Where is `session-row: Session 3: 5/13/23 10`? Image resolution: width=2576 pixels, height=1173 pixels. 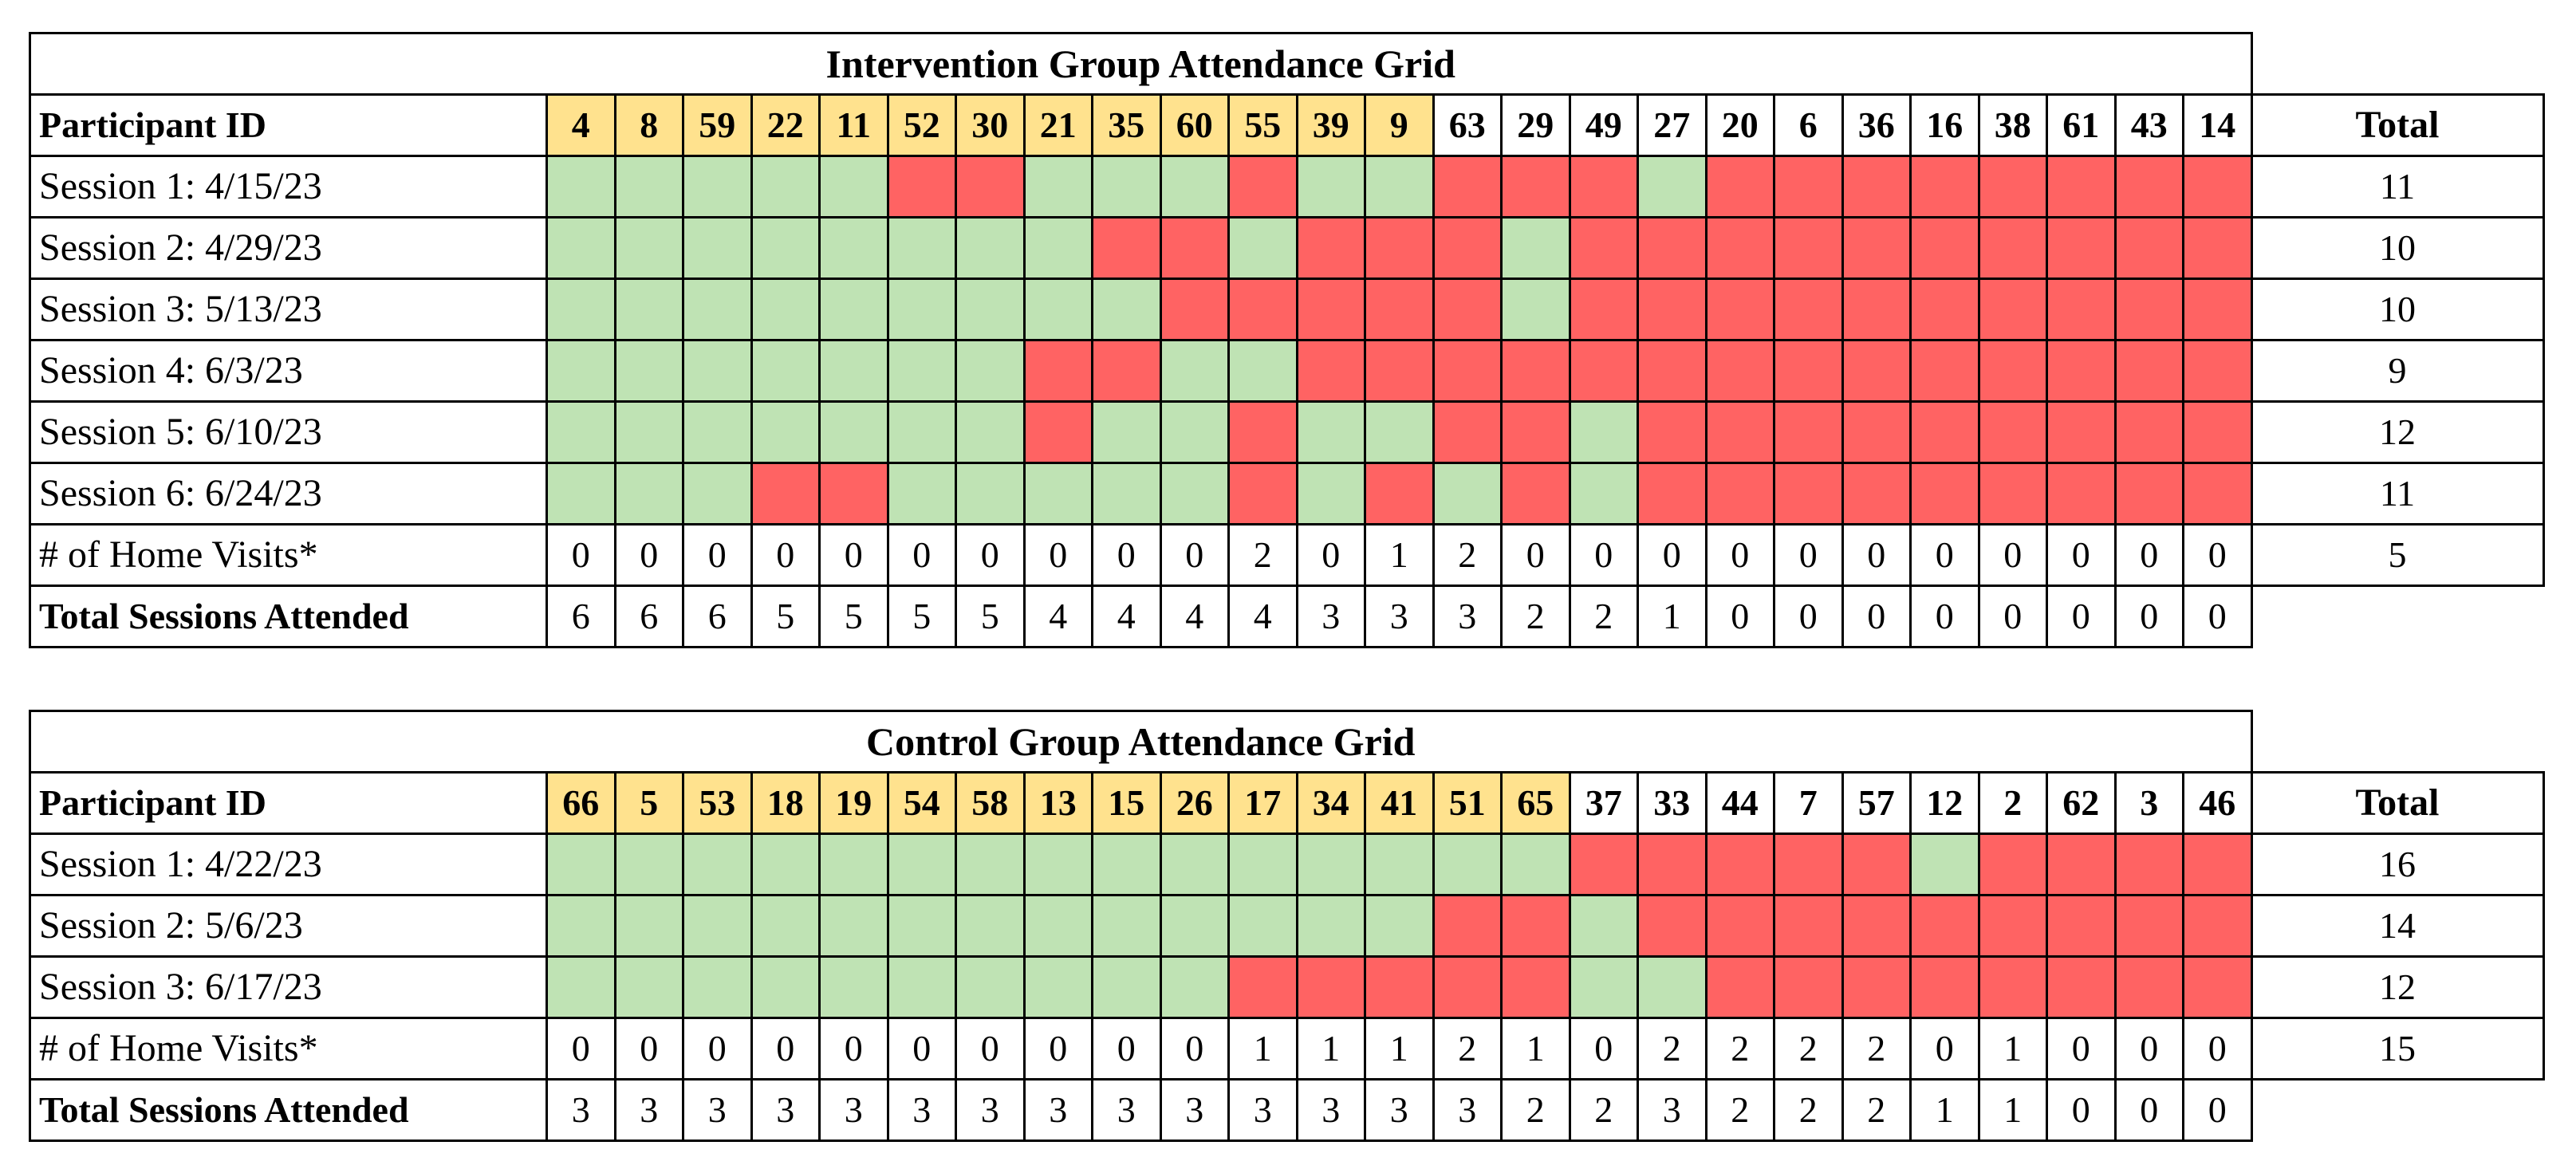
session-row: Session 3: 5/13/23 10 is located at coordinates (1287, 309).